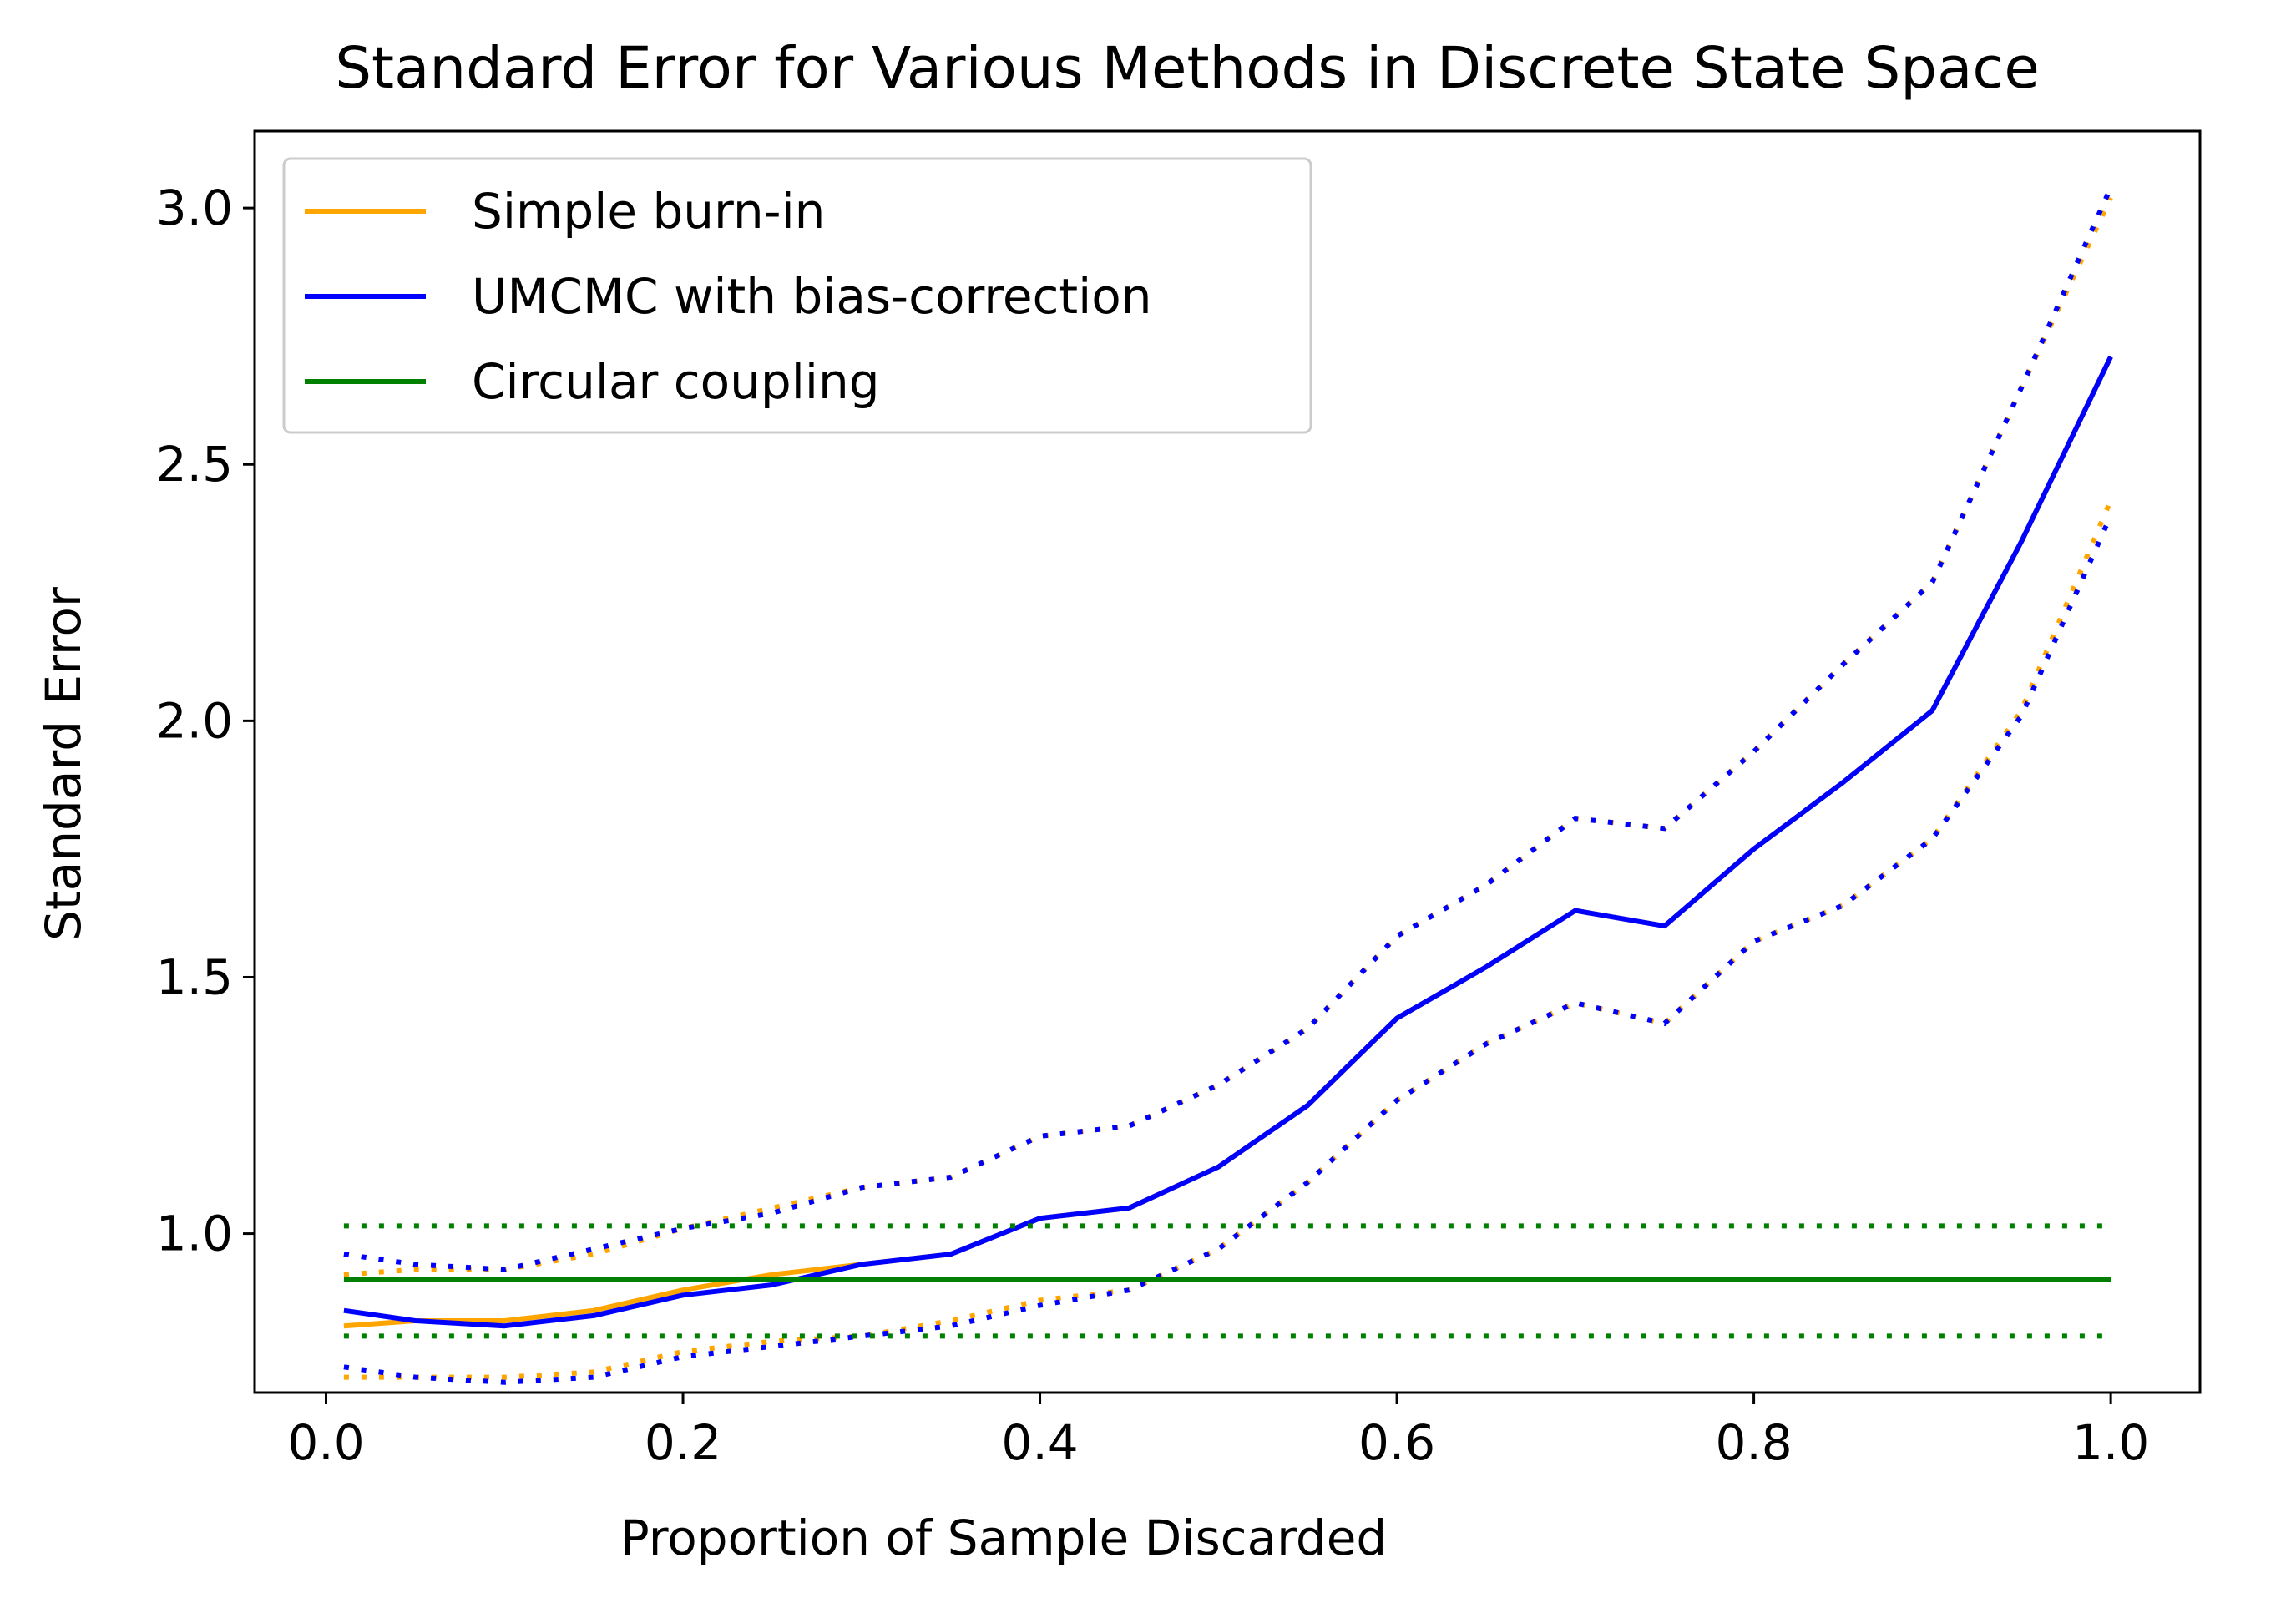 This screenshot has width=2296, height=1608. I want to click on series-circular-coupling, so click(1227, 1281).